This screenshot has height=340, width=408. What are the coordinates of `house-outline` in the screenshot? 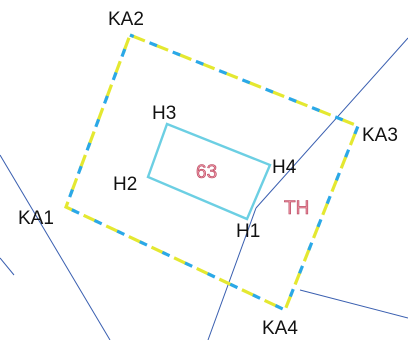 It's located at (209, 171).